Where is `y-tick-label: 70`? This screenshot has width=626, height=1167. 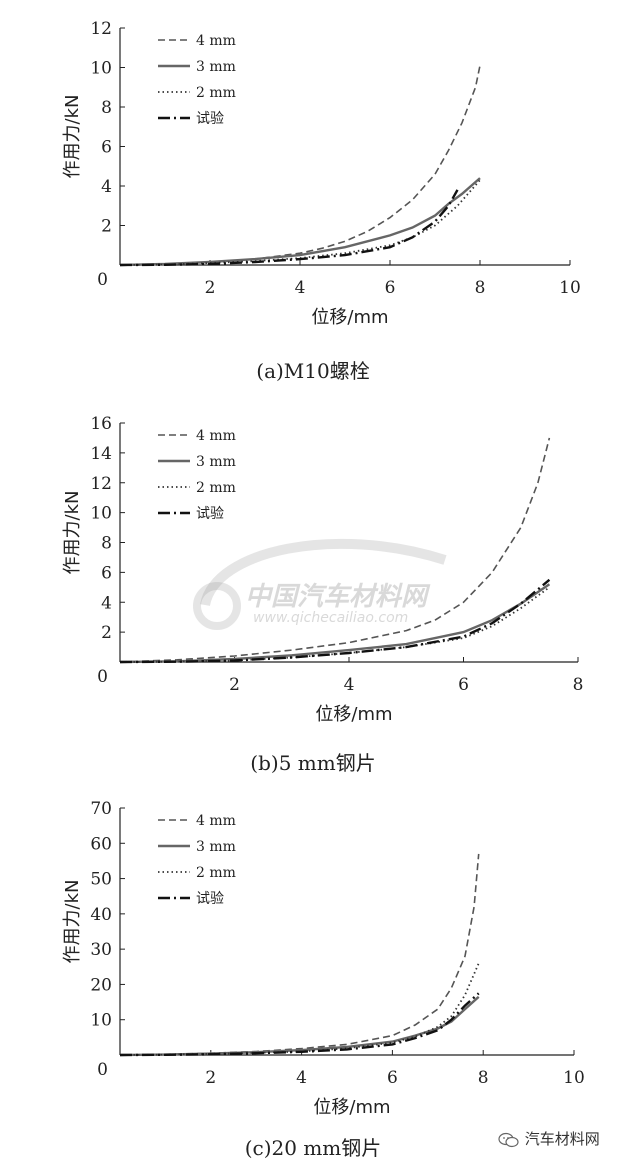
y-tick-label: 70 is located at coordinates (101, 809).